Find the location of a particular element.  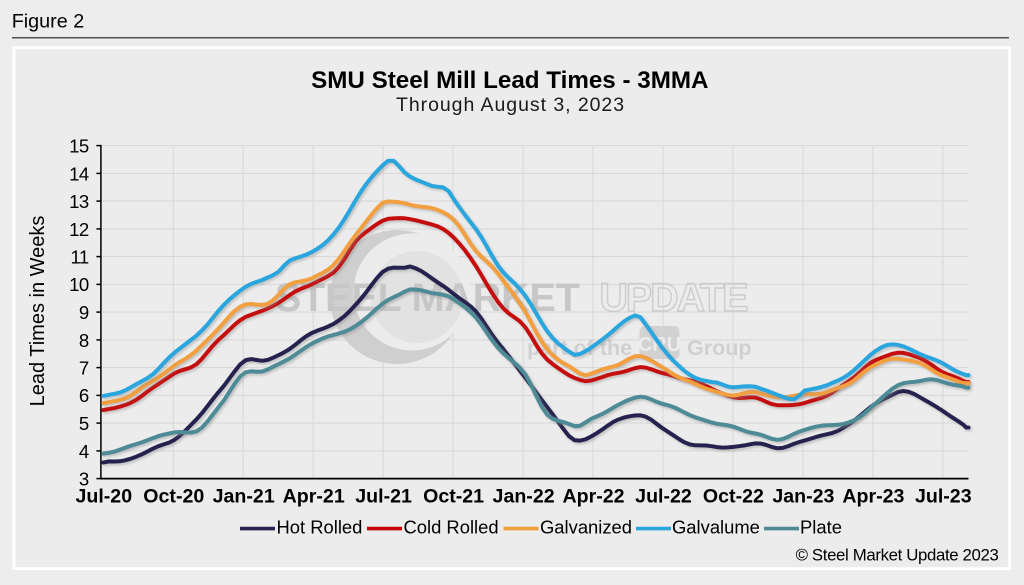

svg-text: 9 is located at coordinates (84, 312).